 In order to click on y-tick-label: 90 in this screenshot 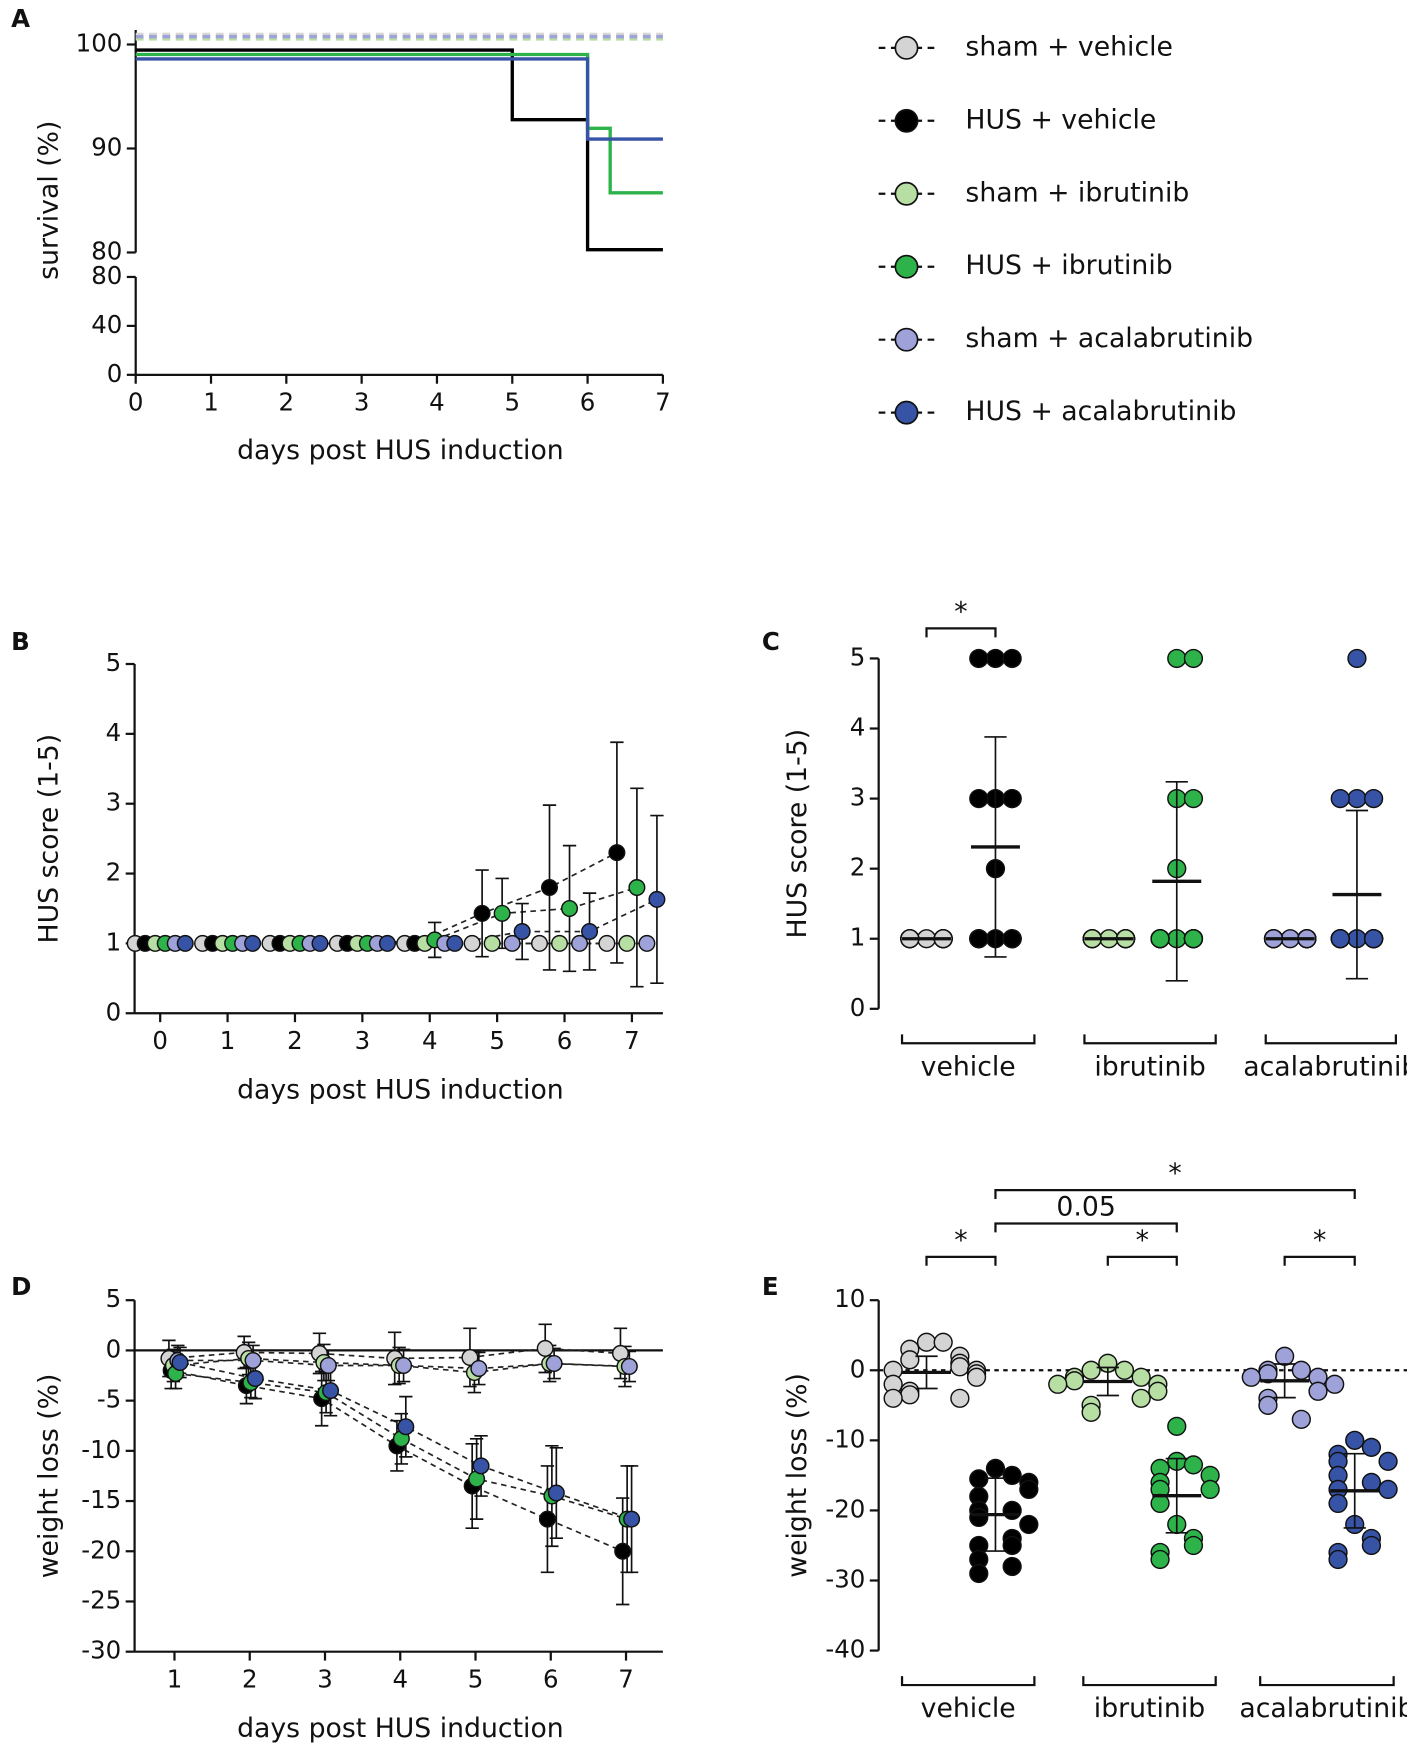, I will do `click(106, 146)`.